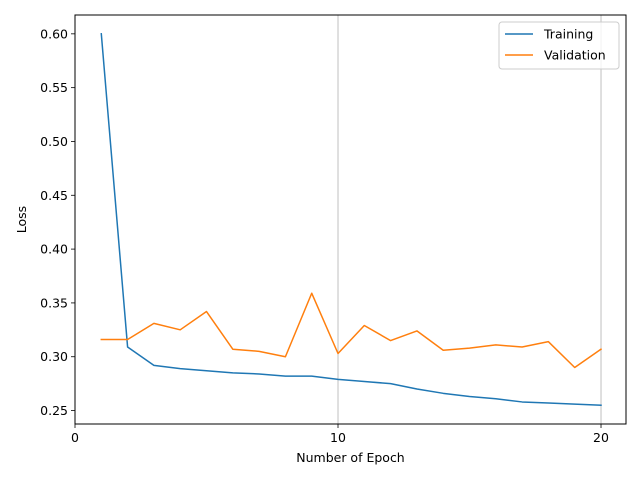 This screenshot has height=485, width=640. Describe the element at coordinates (559, 45) in the screenshot. I see `legend: Training Validation` at that location.